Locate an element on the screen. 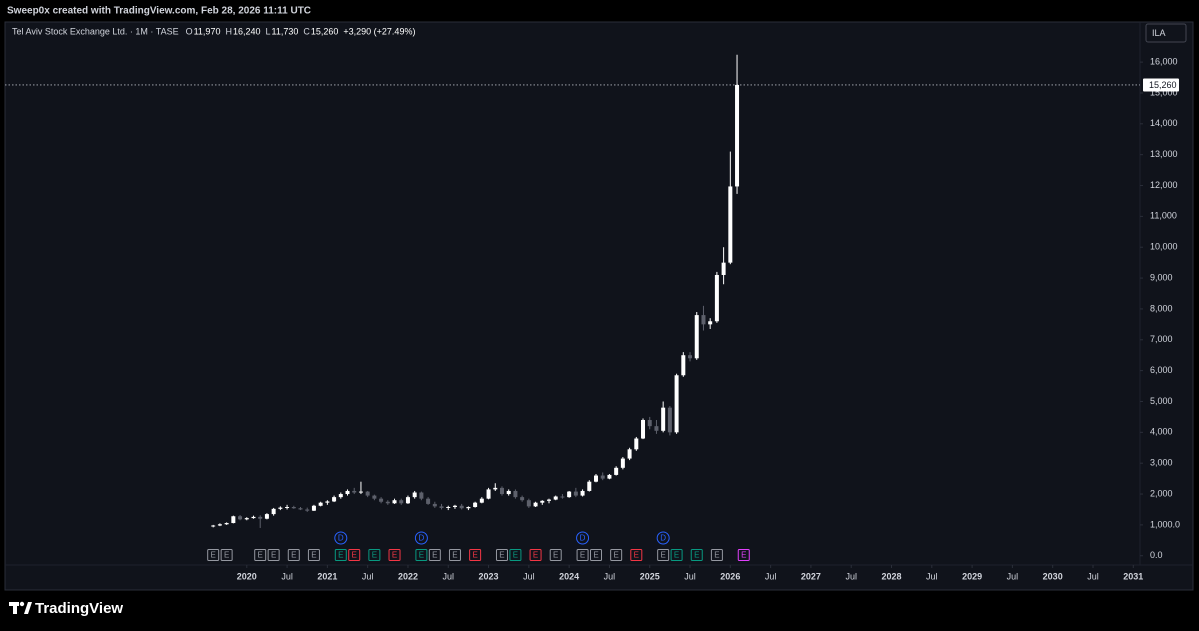  x-tick-label: 2030 is located at coordinates (1053, 576).